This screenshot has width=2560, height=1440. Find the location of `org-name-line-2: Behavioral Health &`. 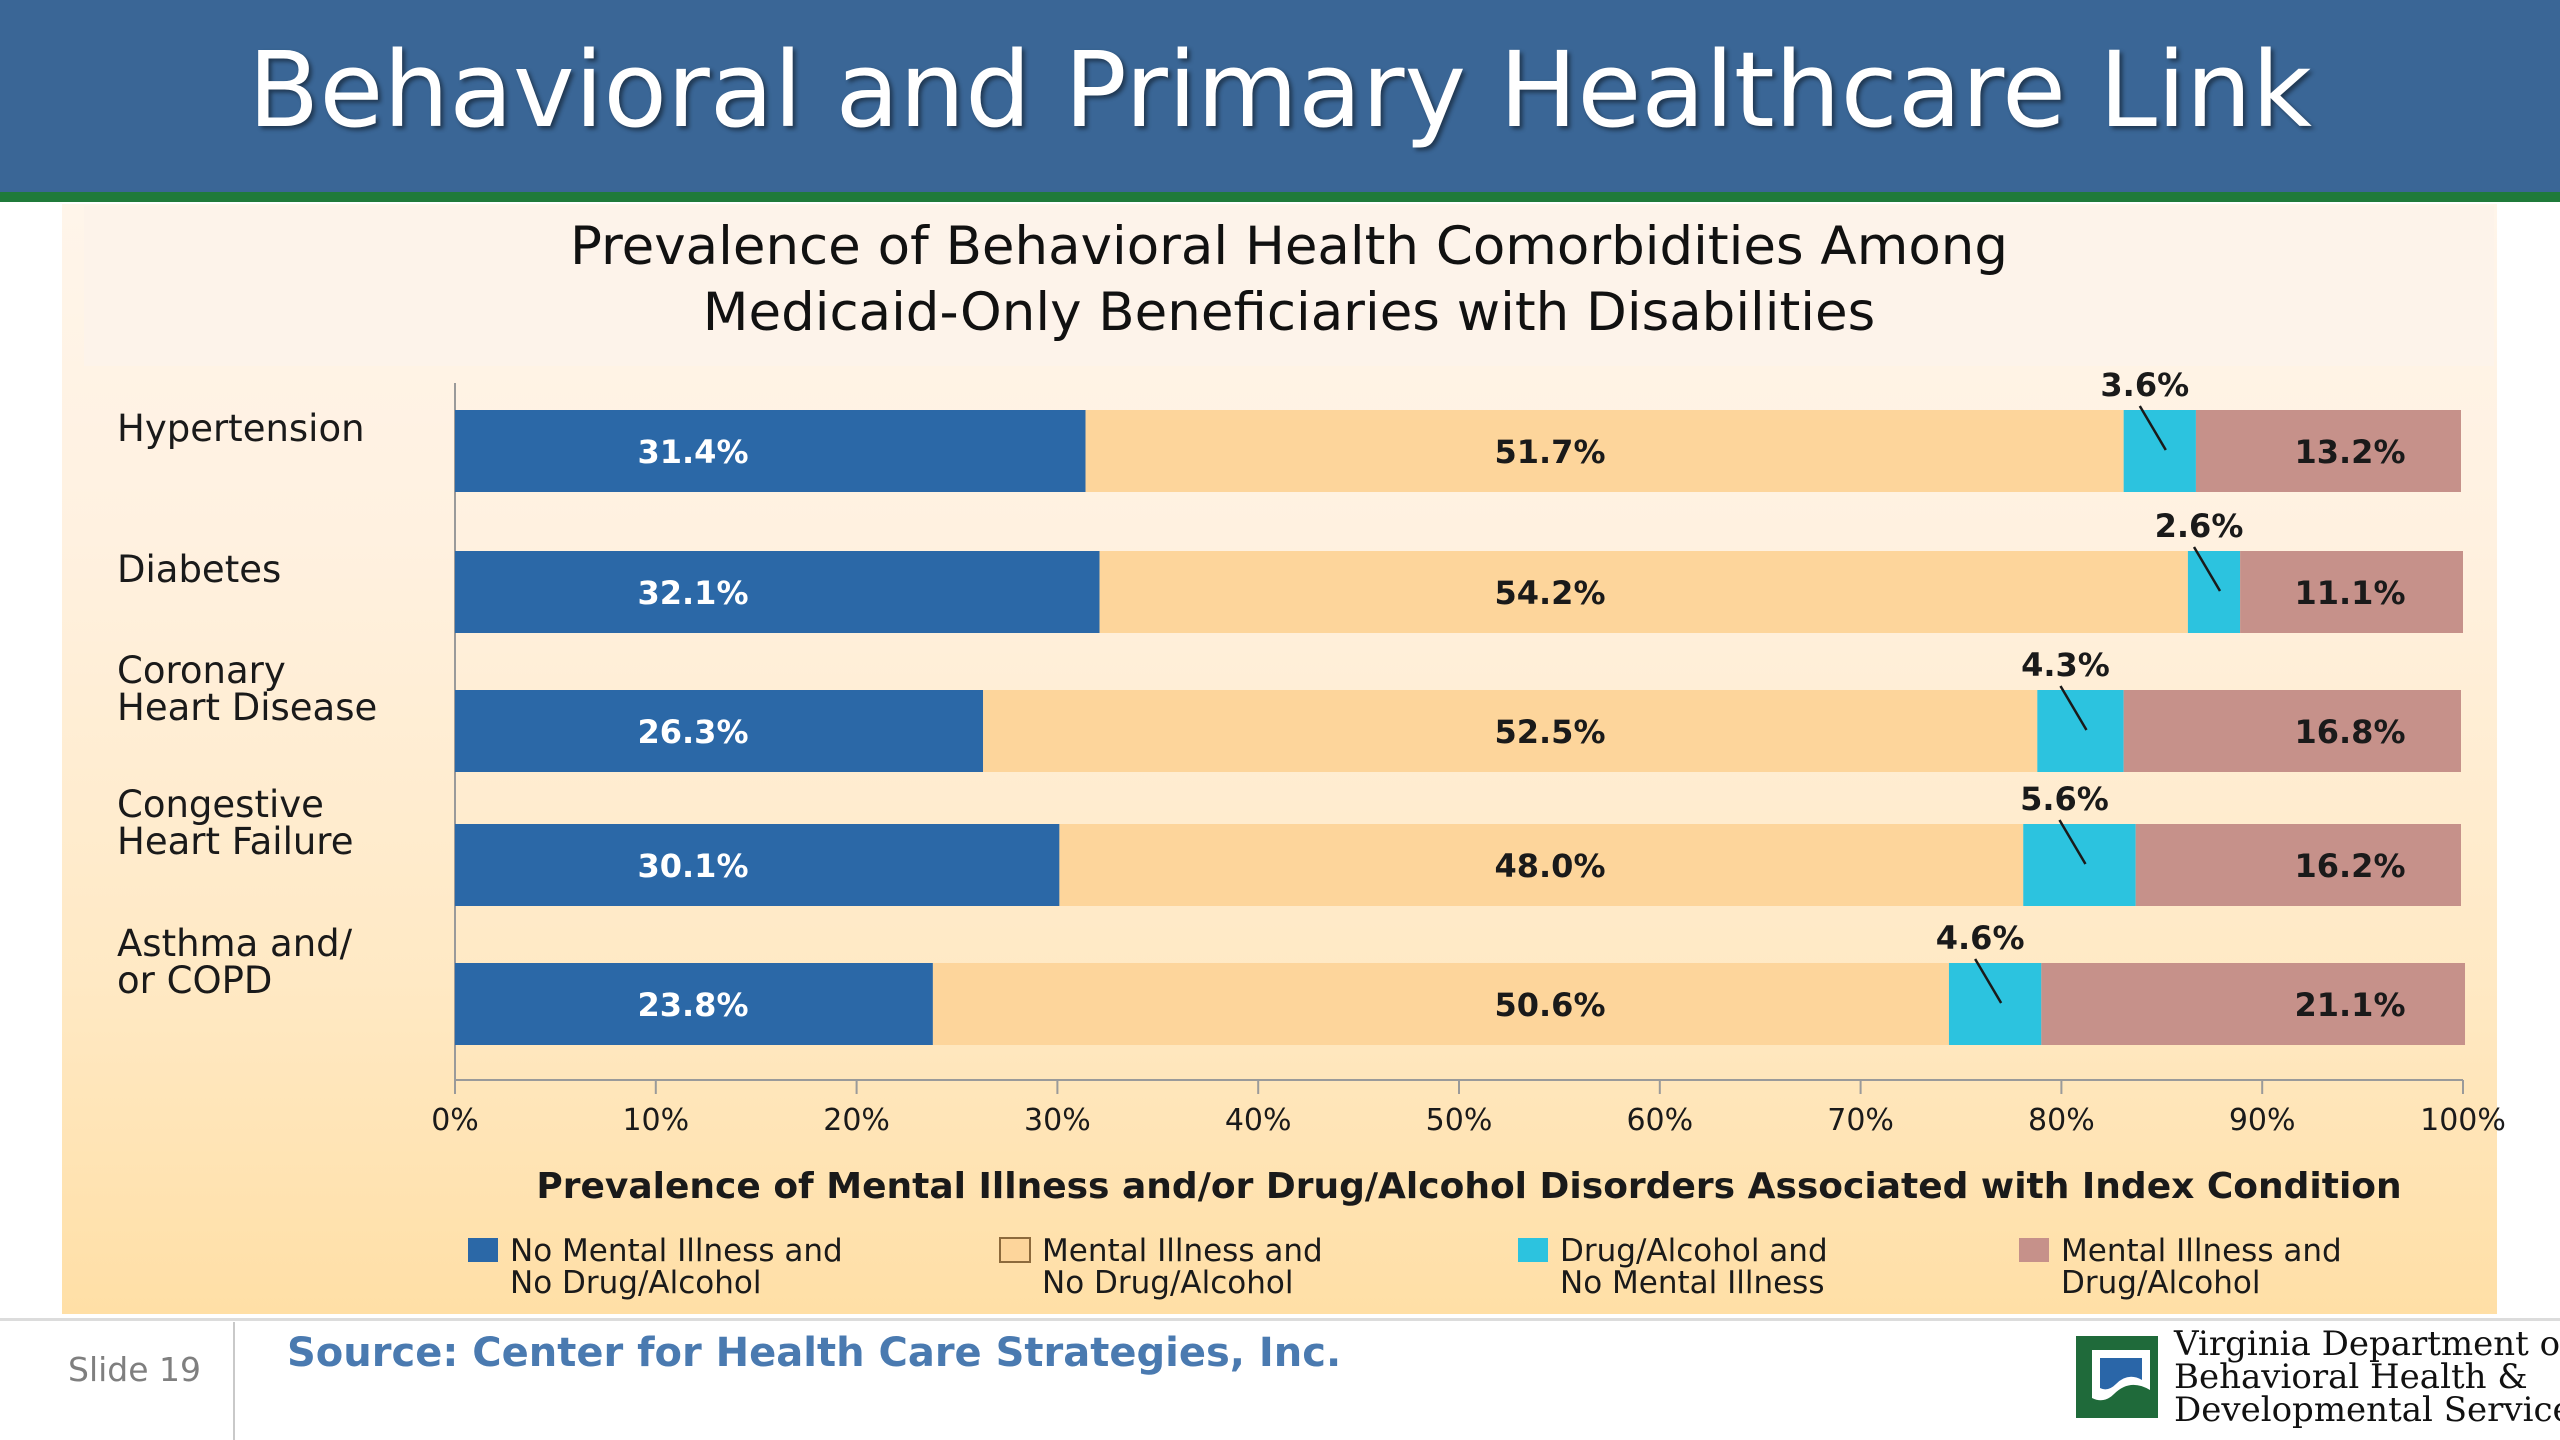

org-name-line-2: Behavioral Health & is located at coordinates (2351, 1377).